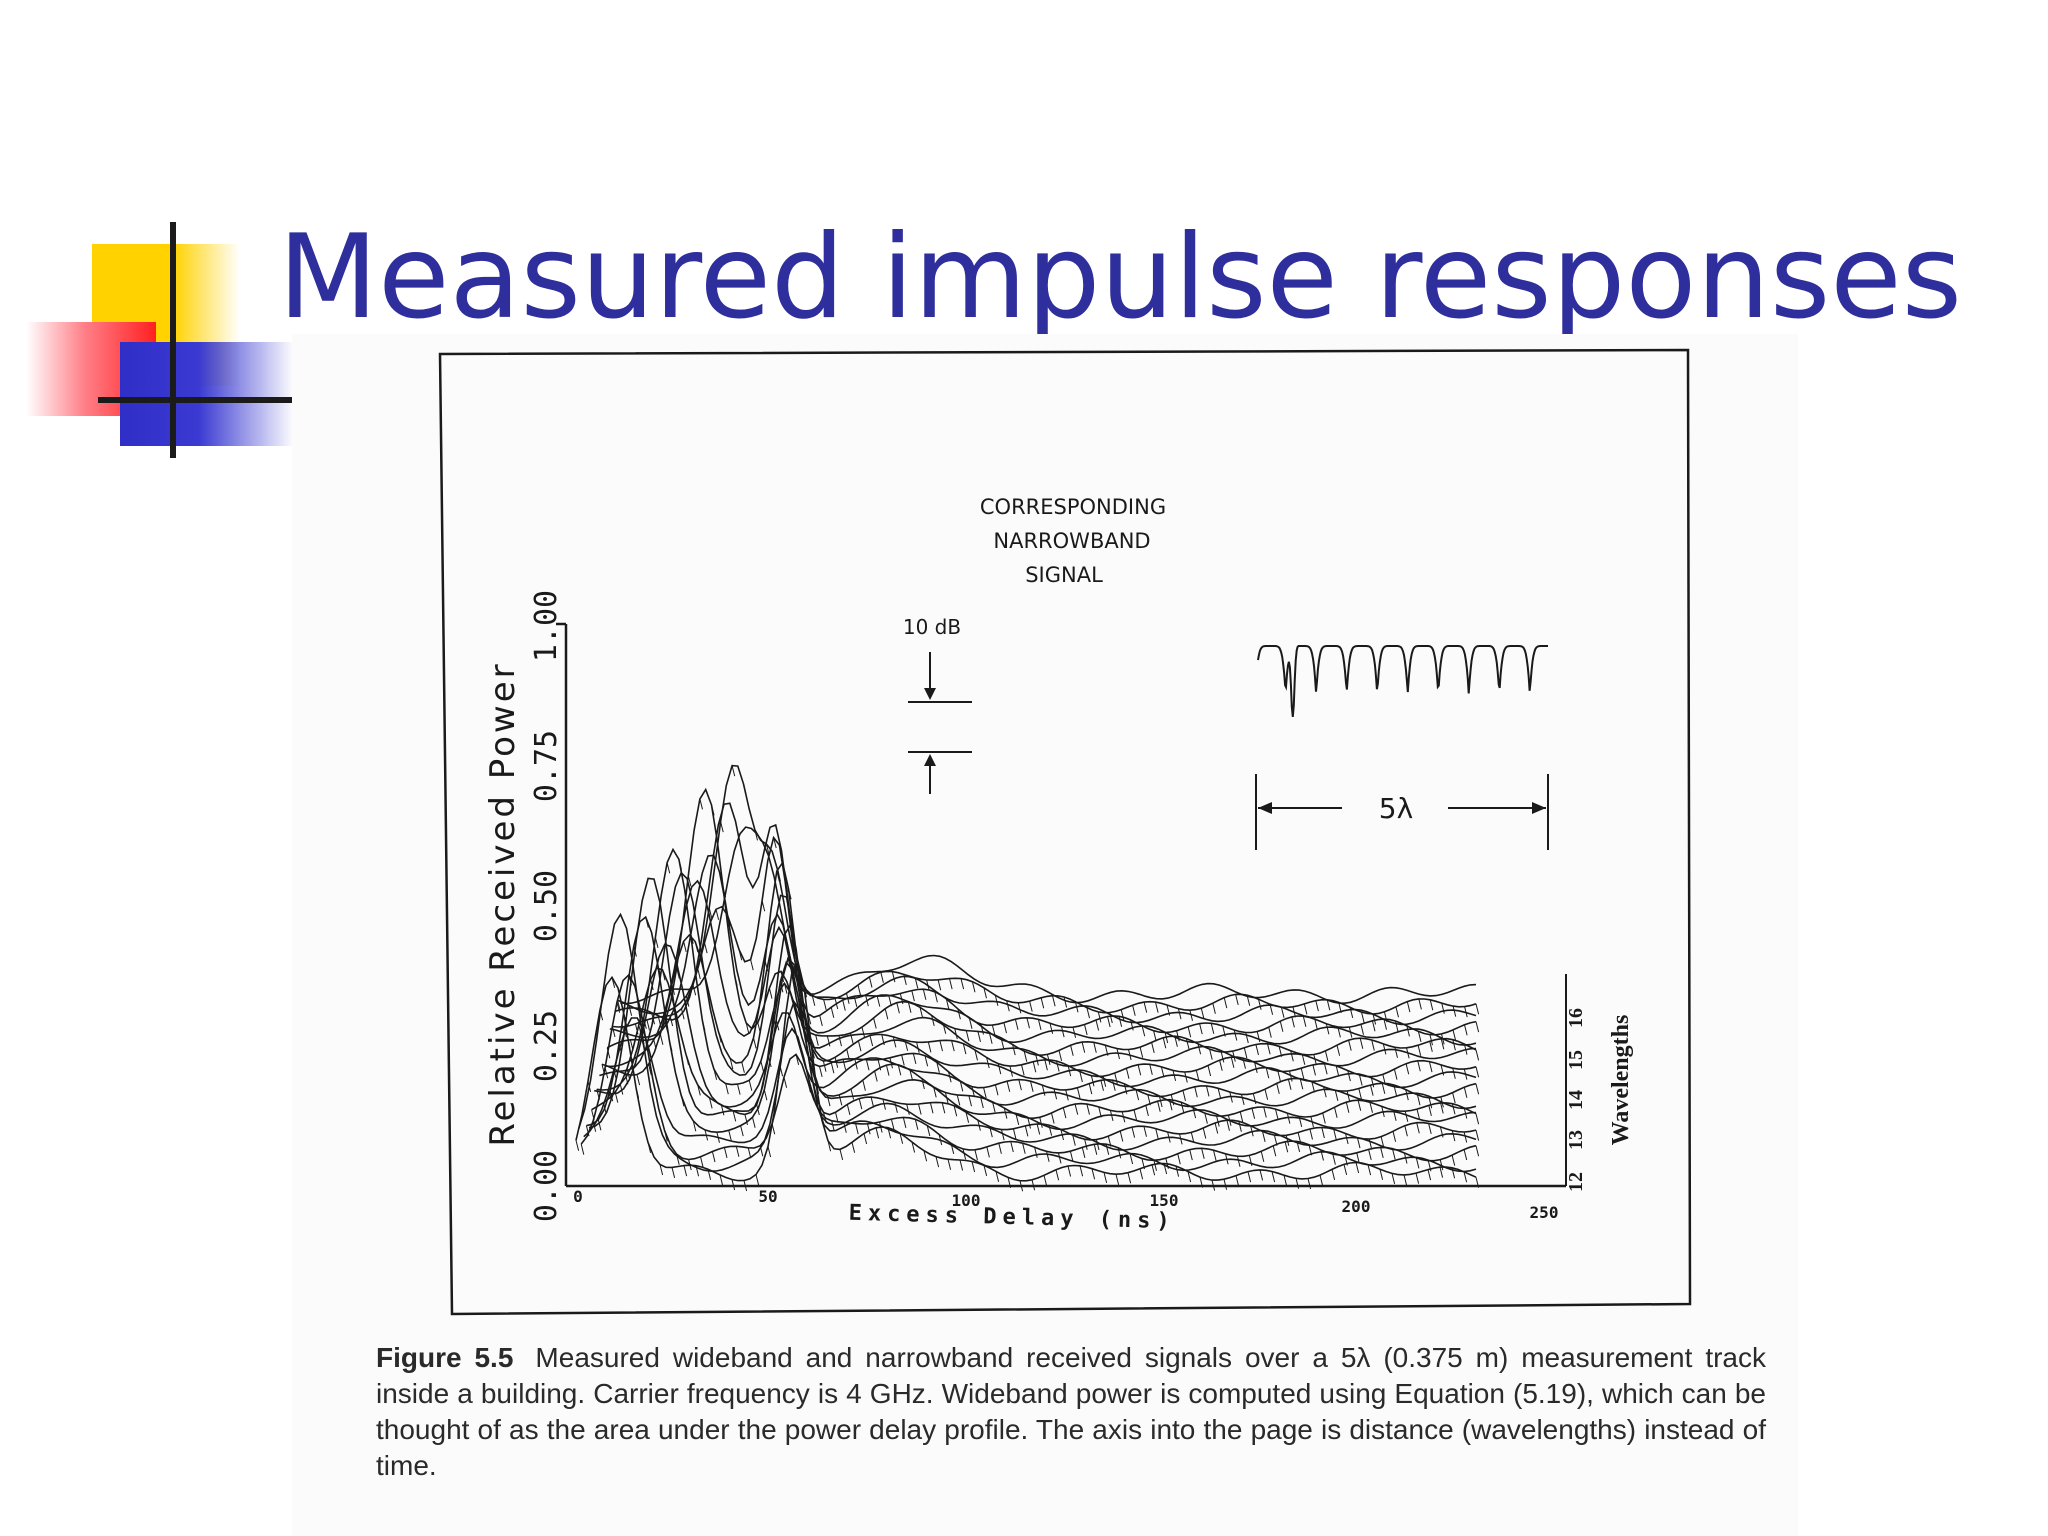 The width and height of the screenshot is (2048, 1536). I want to click on y-tick-label: 0.75, so click(546, 766).